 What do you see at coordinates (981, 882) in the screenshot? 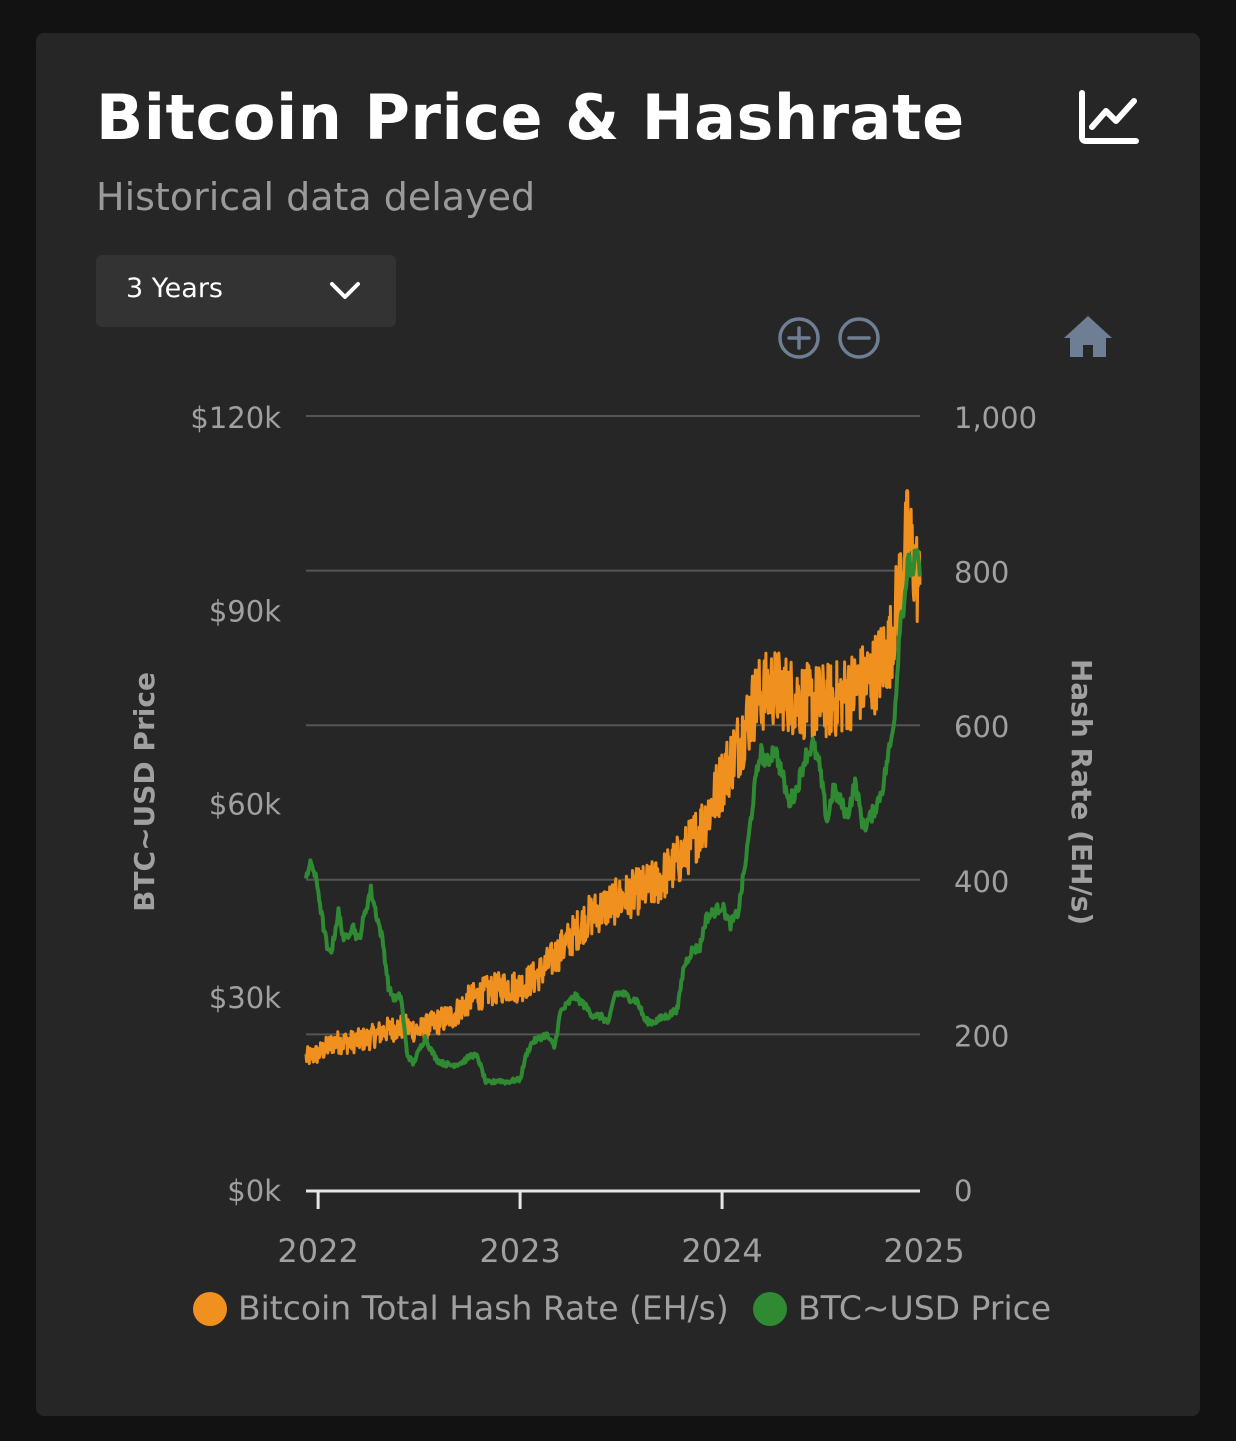
I see `y-right-tick-label: 400` at bounding box center [981, 882].